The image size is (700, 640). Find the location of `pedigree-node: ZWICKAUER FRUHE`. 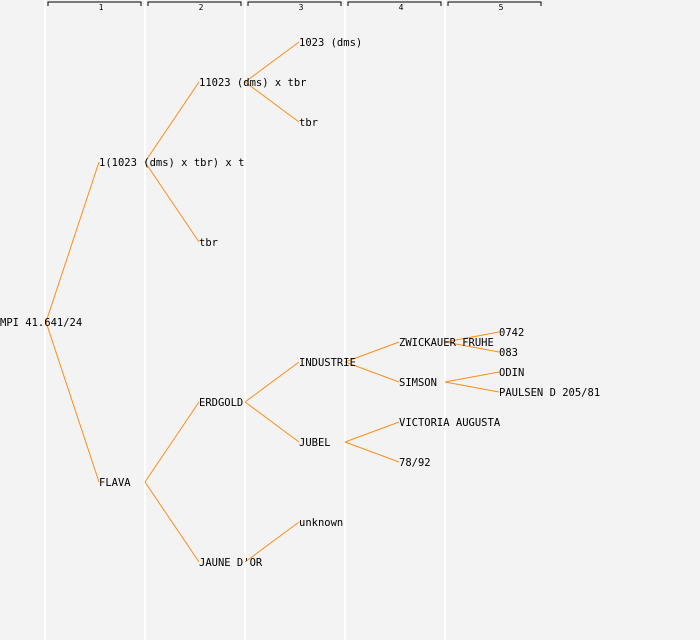

pedigree-node: ZWICKAUER FRUHE is located at coordinates (446, 343).